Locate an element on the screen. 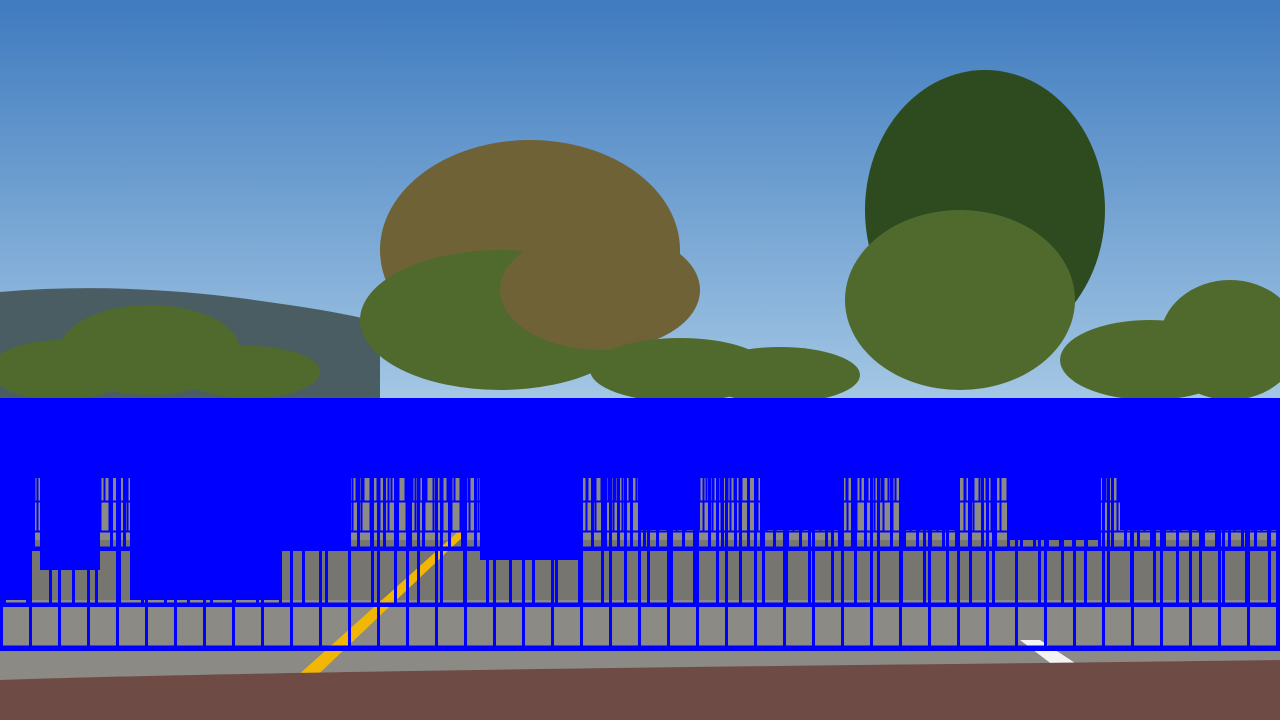  tree-cluster-right is located at coordinates (1170, 340).